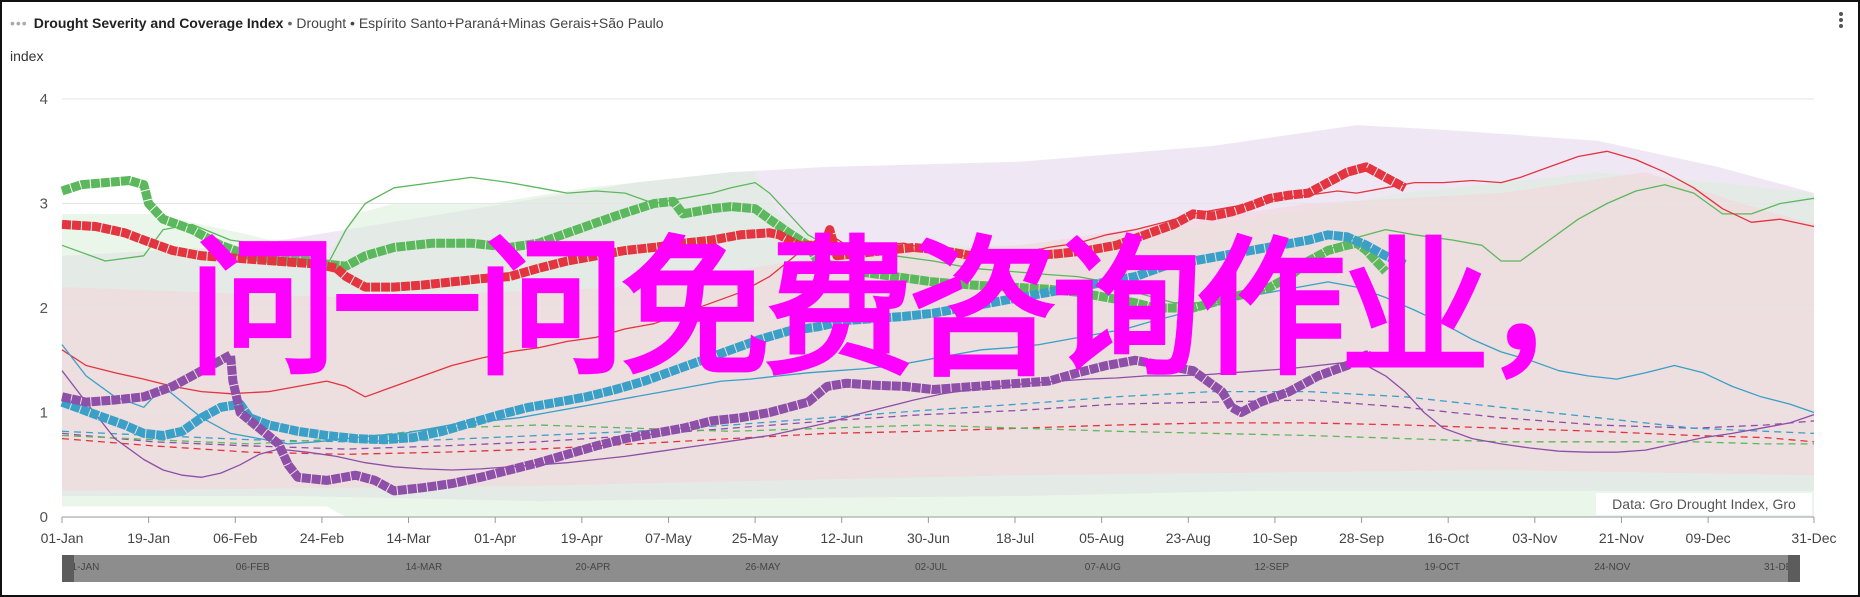  What do you see at coordinates (1708, 538) in the screenshot?
I see `x-tick-label: 09-Dec` at bounding box center [1708, 538].